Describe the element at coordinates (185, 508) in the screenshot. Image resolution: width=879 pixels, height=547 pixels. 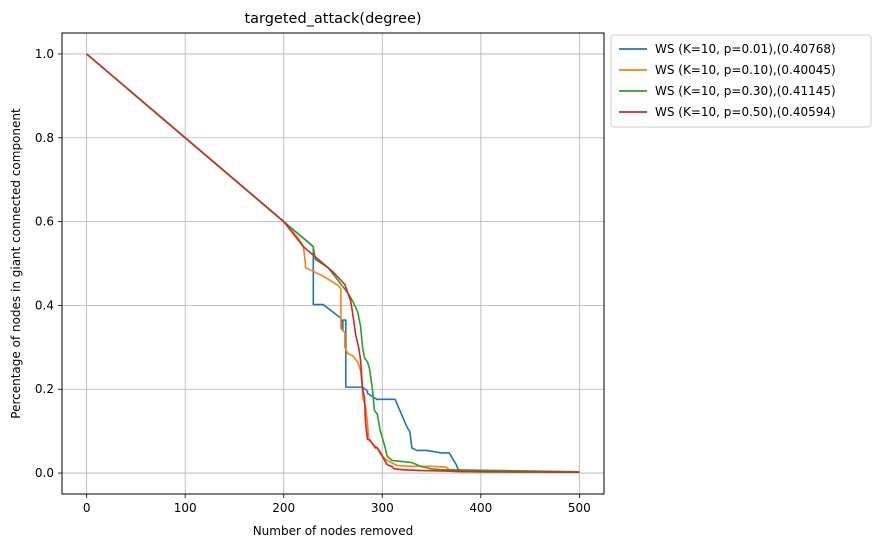
I see `x-tick-label: 100` at that location.